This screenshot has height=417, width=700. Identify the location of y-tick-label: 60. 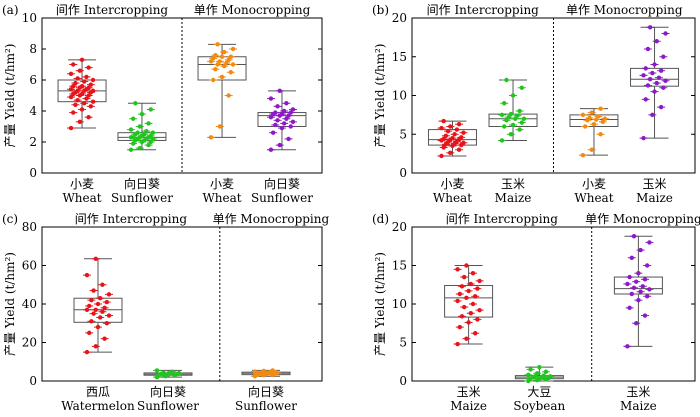
(29, 266).